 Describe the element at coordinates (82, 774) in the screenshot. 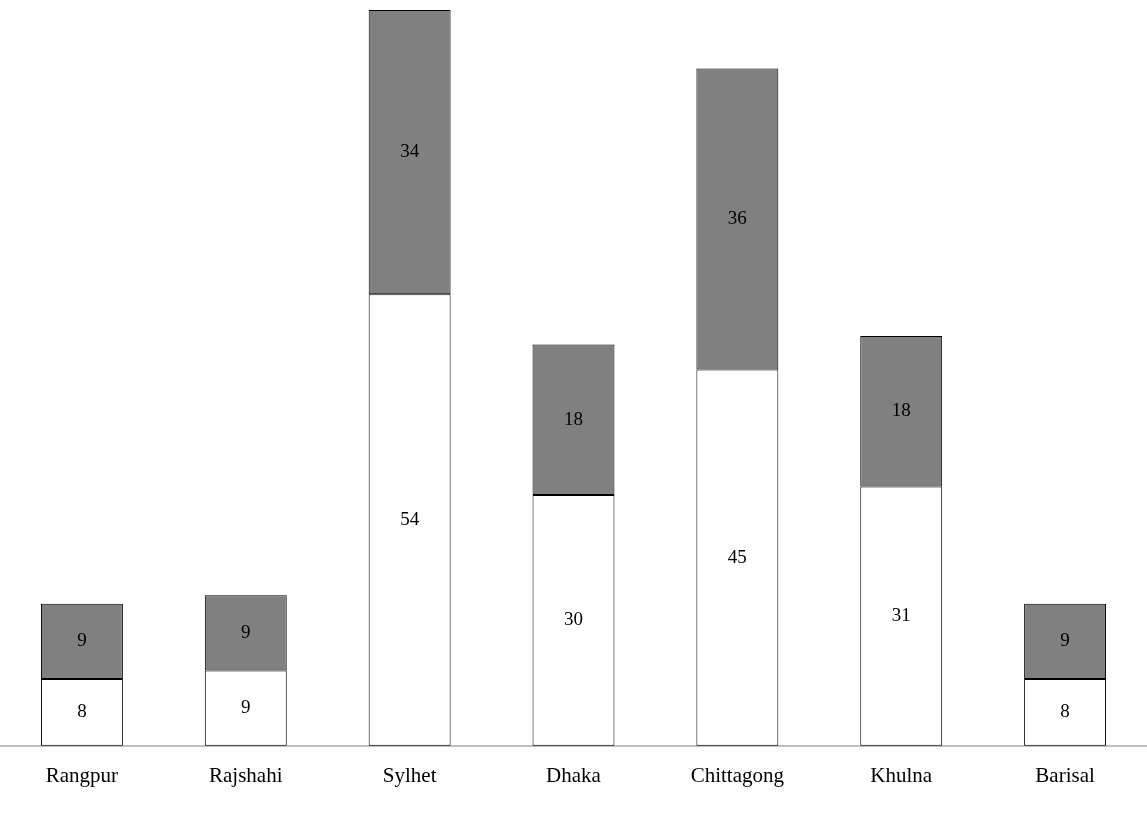

I see `x-tick-label: Rangpur` at that location.